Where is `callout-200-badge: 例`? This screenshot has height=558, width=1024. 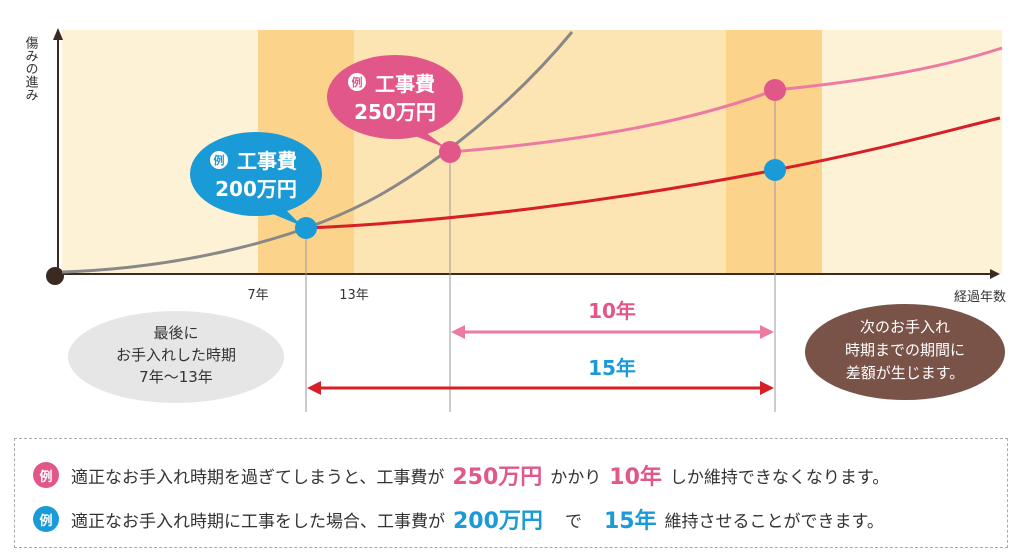 callout-200-badge: 例 is located at coordinates (219, 160).